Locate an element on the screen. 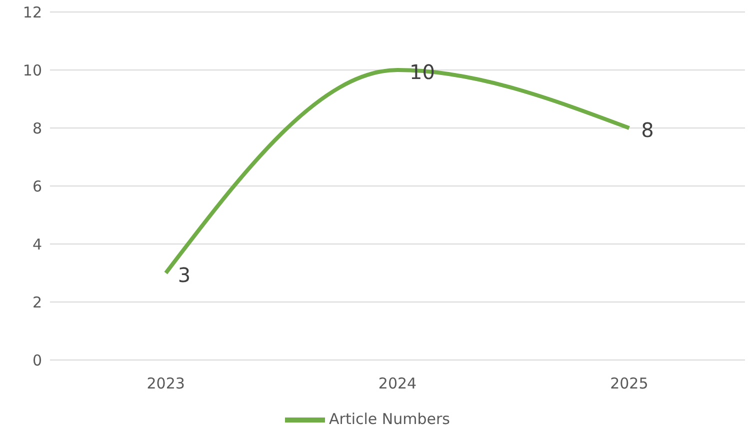  y-tick-label: 12 is located at coordinates (32, 12).